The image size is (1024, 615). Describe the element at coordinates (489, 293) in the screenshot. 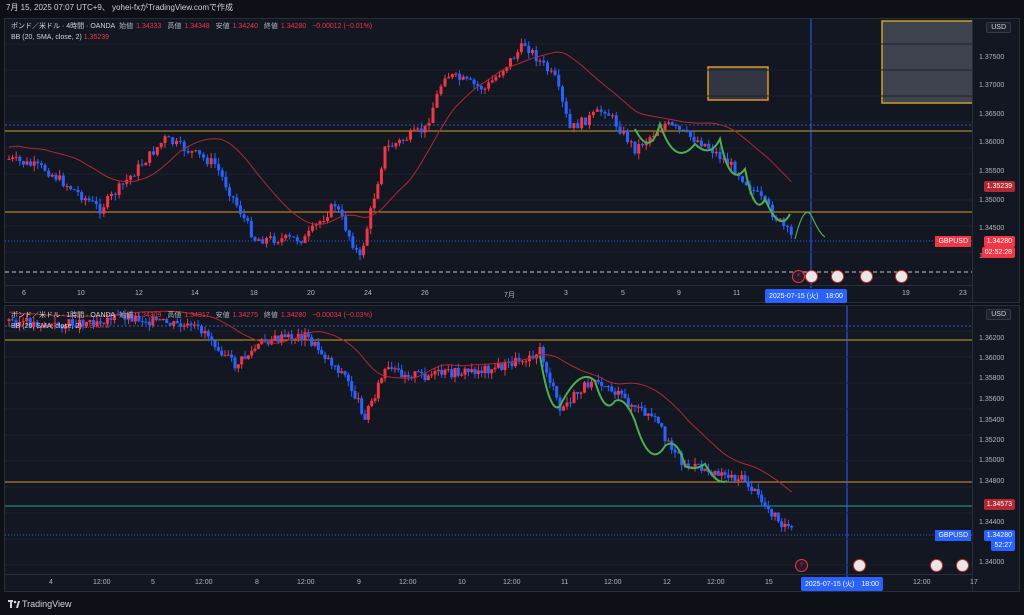

I see `time-axis-4h: 6 10 12 14 18 20 24 26 7月 3 5 9 11 19 23` at that location.